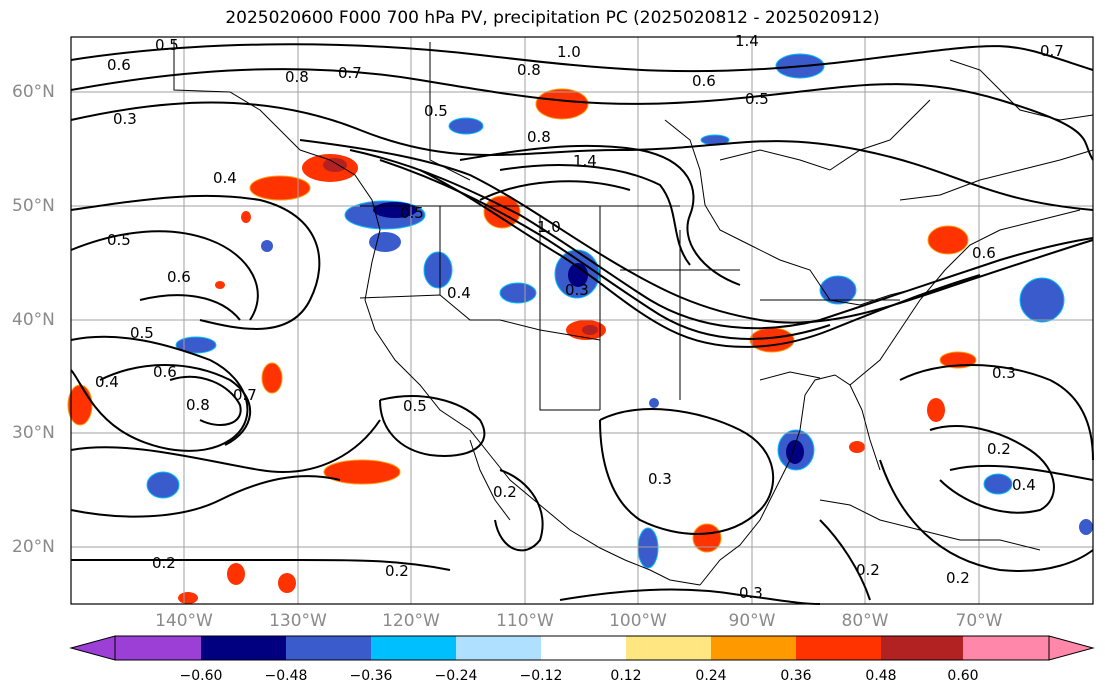  What do you see at coordinates (33, 206) in the screenshot?
I see `lat-label-50n: 50°N` at bounding box center [33, 206].